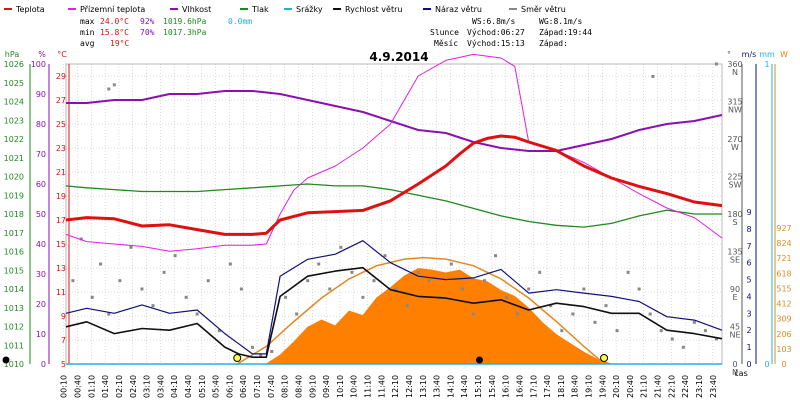  Describe the element at coordinates (14, 158) in the screenshot. I see `tick-label-pressure_hpa: 1021` at that location.